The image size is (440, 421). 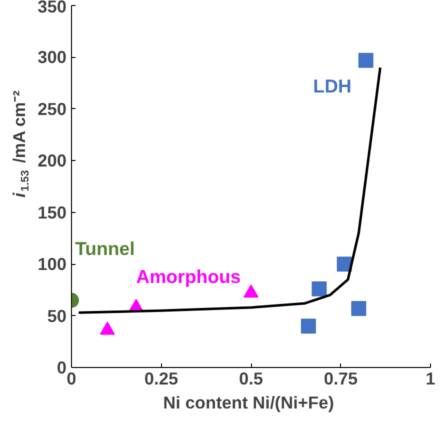 I want to click on x-tick-label: 0.25, so click(x=161, y=378).